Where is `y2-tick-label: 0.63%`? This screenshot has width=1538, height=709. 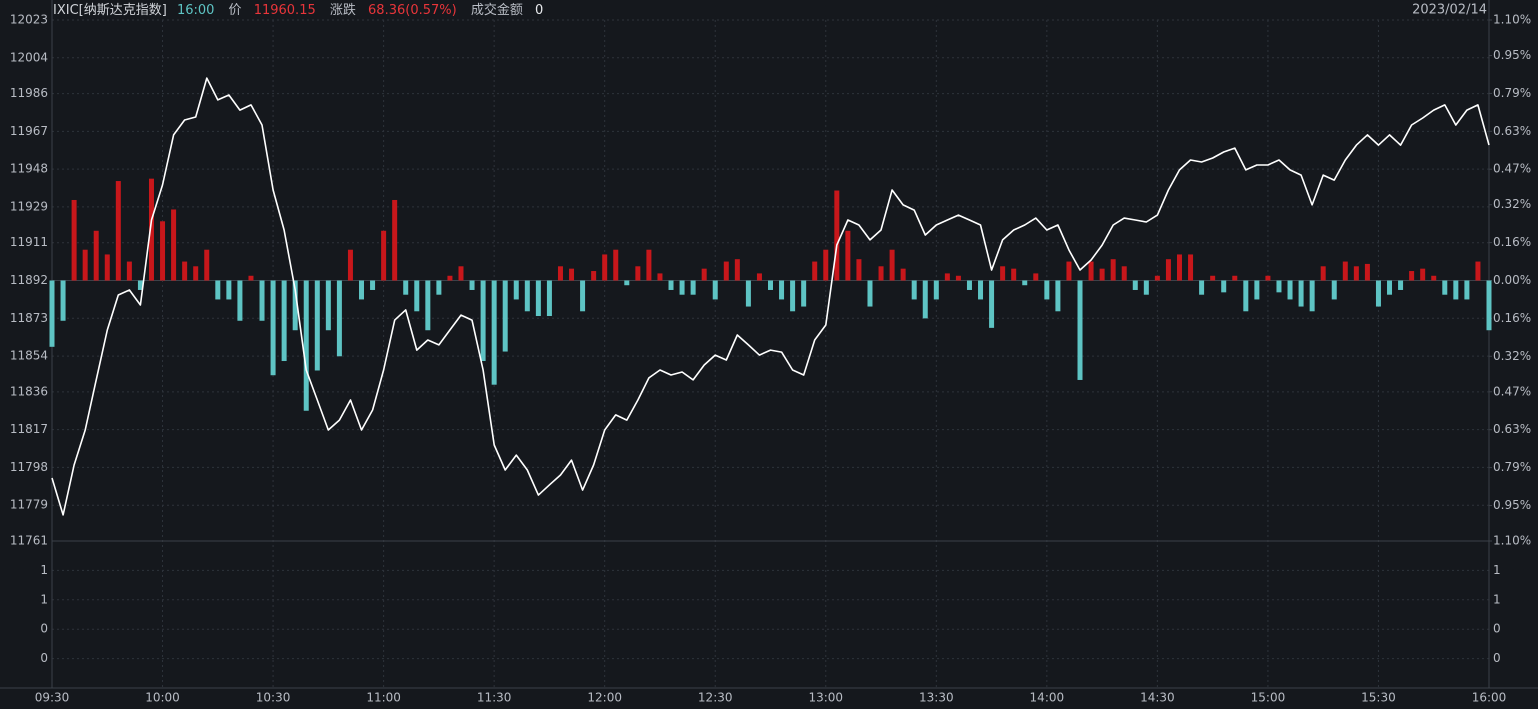
y2-tick-label: 0.63% is located at coordinates (1512, 429).